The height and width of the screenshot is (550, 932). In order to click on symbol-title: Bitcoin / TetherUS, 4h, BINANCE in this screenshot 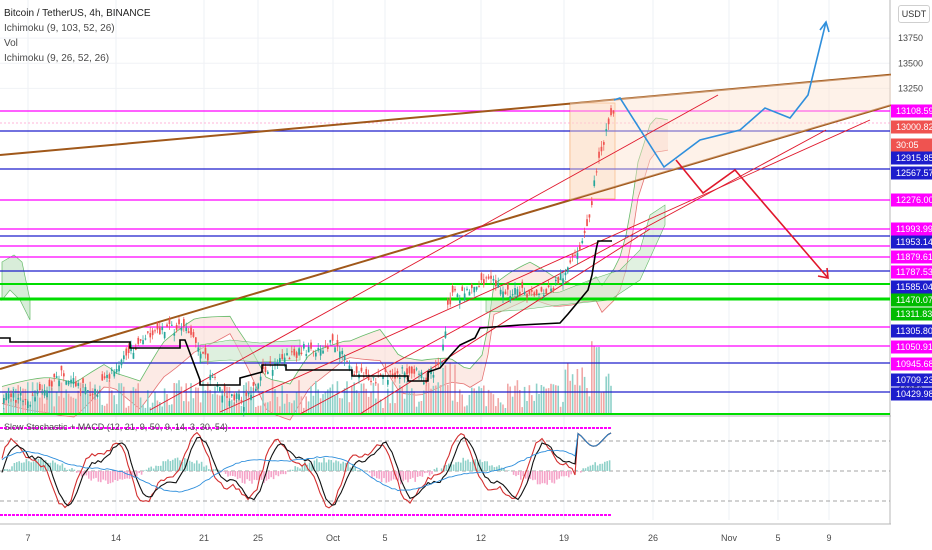, I will do `click(77, 13)`.